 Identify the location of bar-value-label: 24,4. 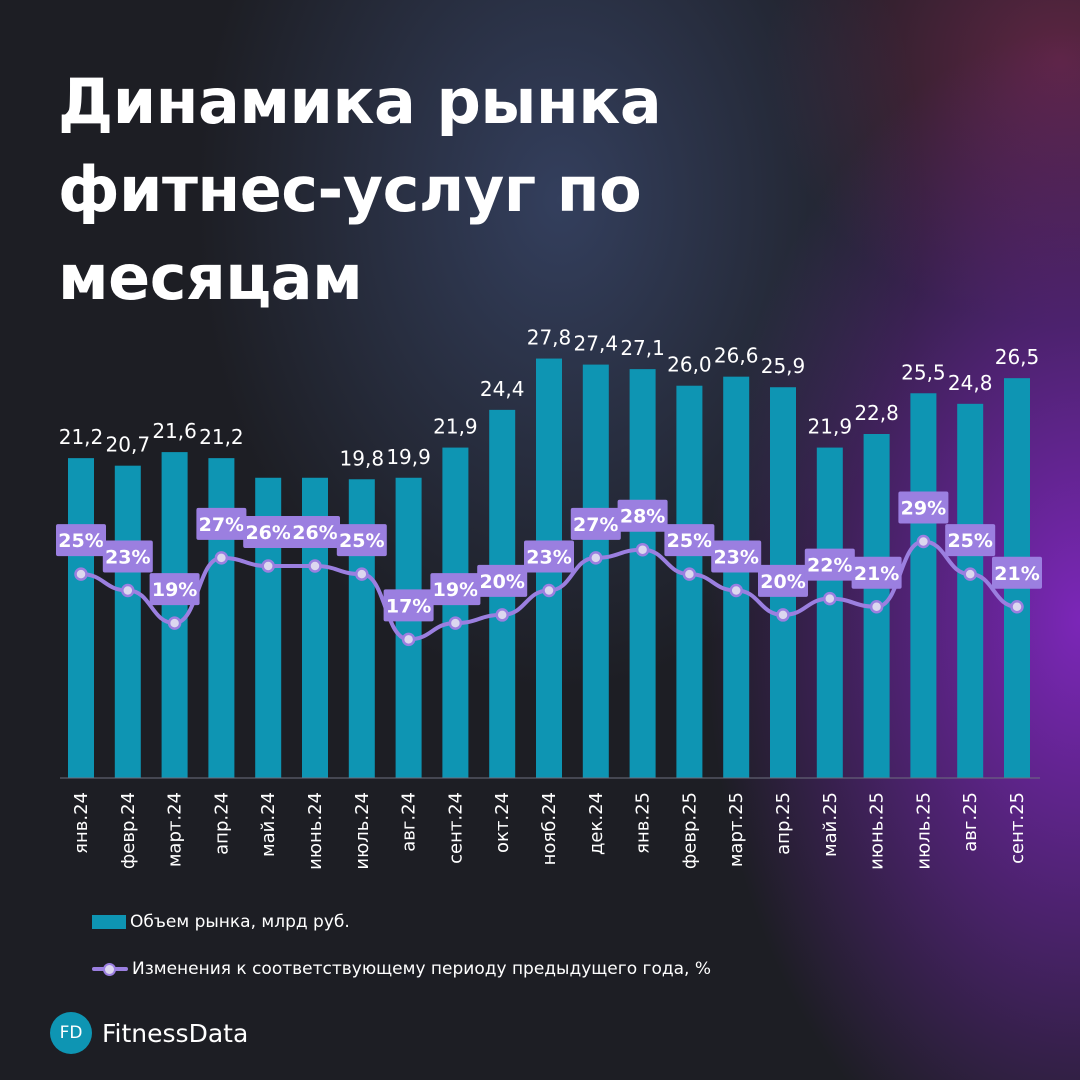
(502, 389).